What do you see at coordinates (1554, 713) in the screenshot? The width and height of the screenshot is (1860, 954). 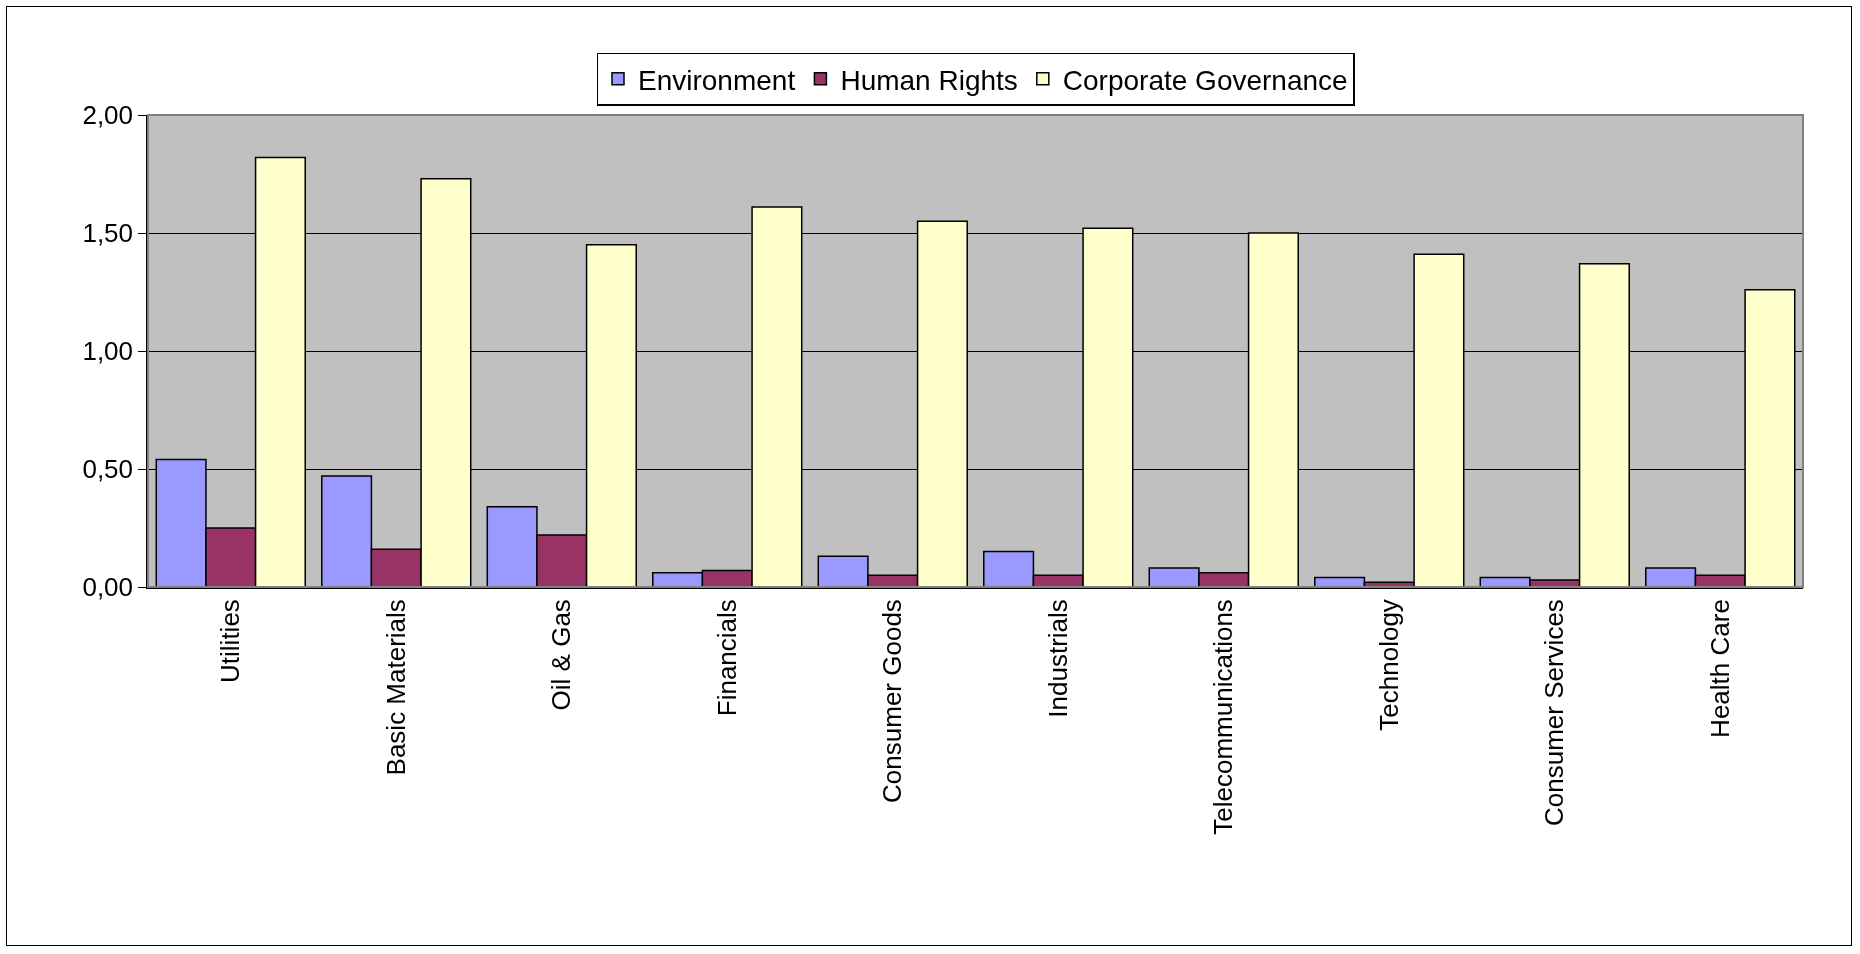 I see `x-tick-label: Consumer Services` at bounding box center [1554, 713].